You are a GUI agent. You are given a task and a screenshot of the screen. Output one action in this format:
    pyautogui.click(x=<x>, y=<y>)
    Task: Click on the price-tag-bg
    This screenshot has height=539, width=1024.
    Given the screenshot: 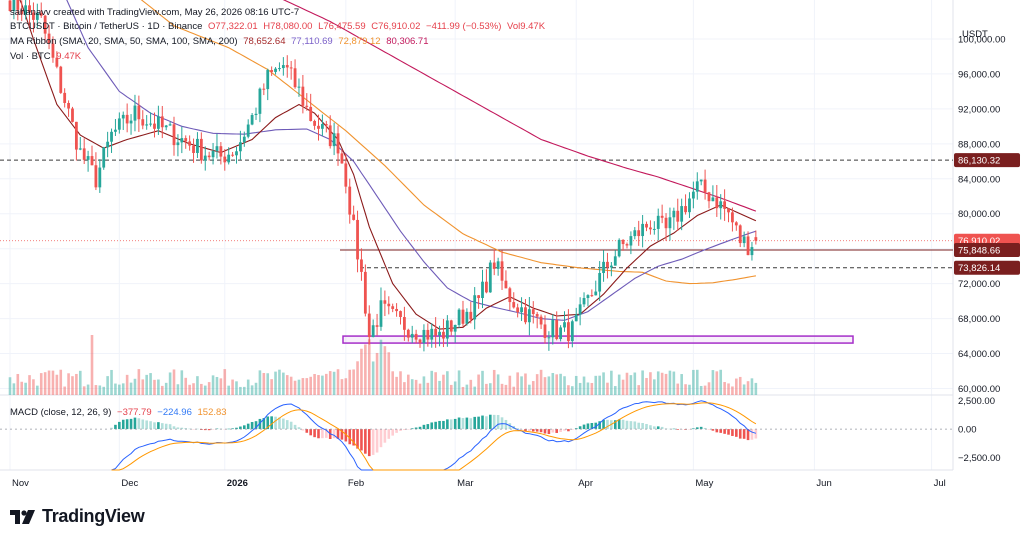 What is the action you would take?
    pyautogui.click(x=987, y=267)
    